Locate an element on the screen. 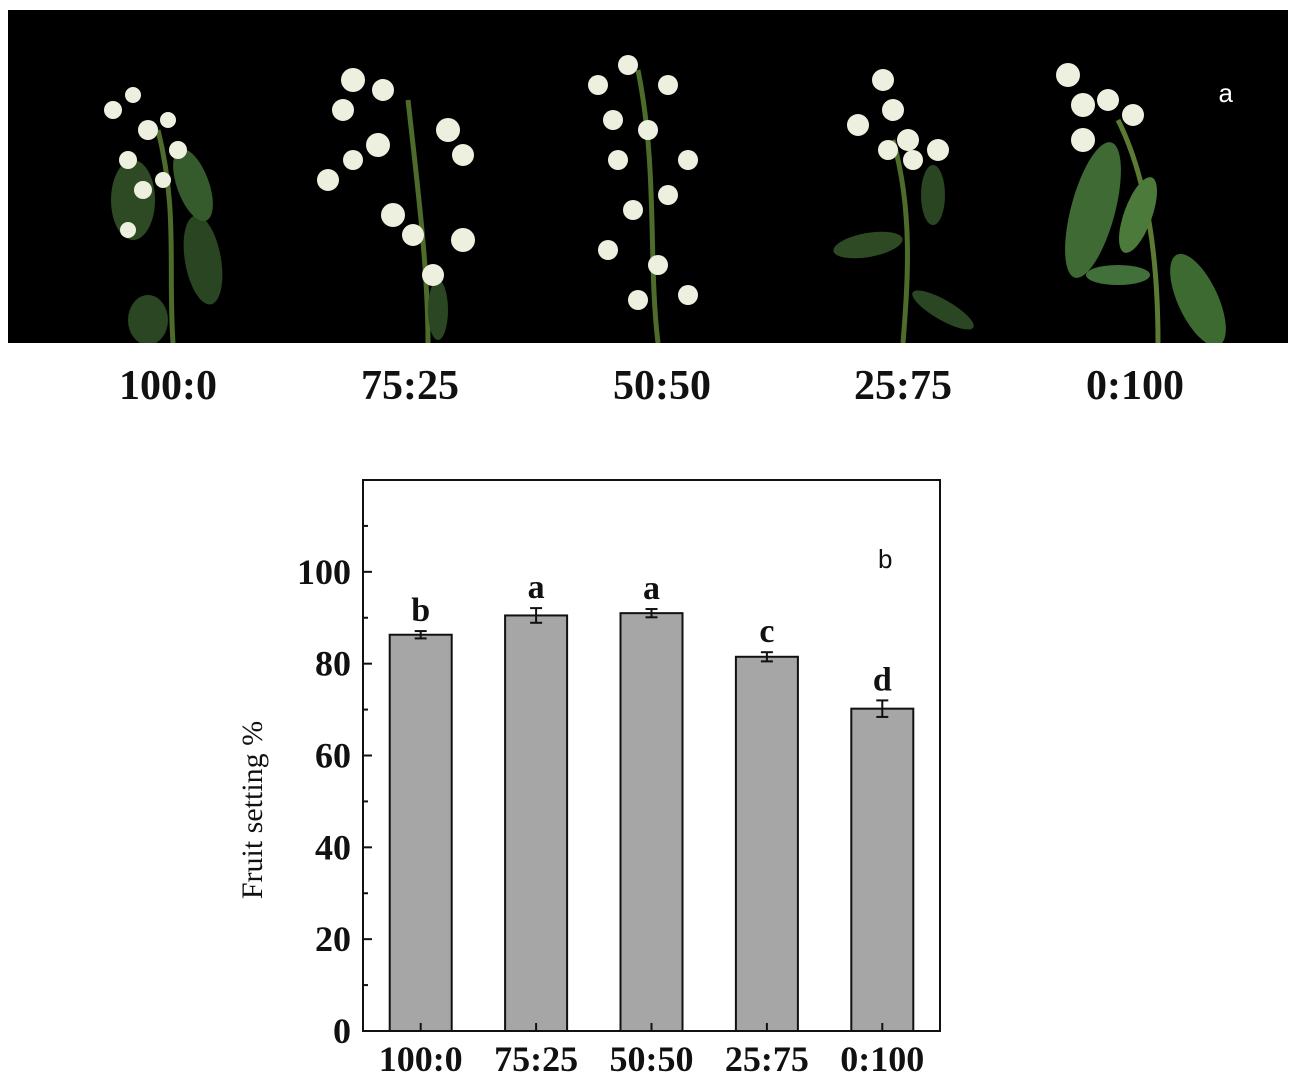  y-tick-label: 20 is located at coordinates (333, 939).